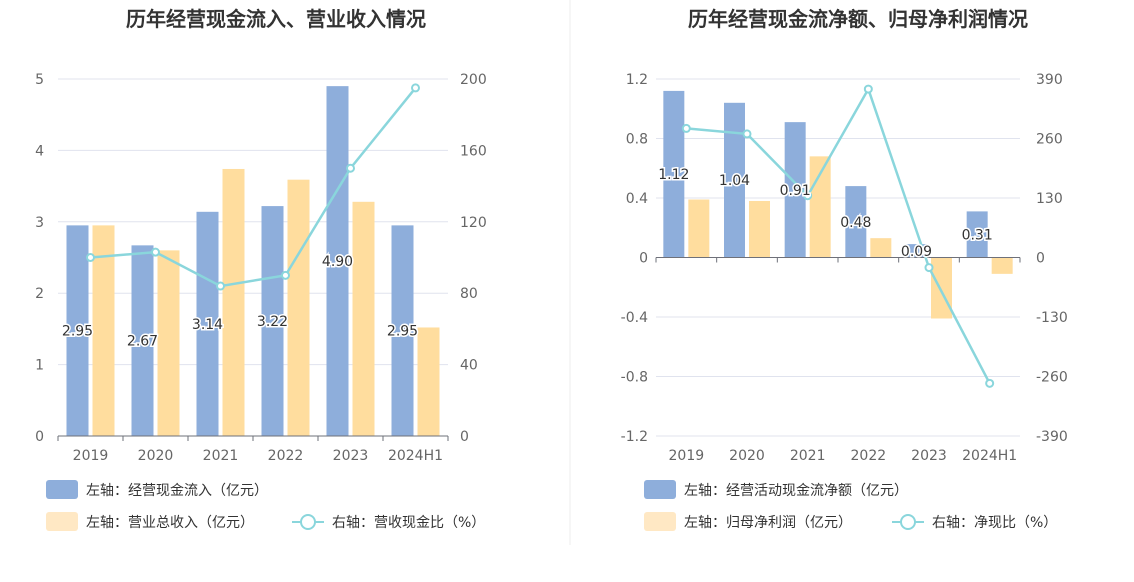 This screenshot has height=582, width=1134. I want to click on left-axis-tick-label: 0.4, so click(637, 199).